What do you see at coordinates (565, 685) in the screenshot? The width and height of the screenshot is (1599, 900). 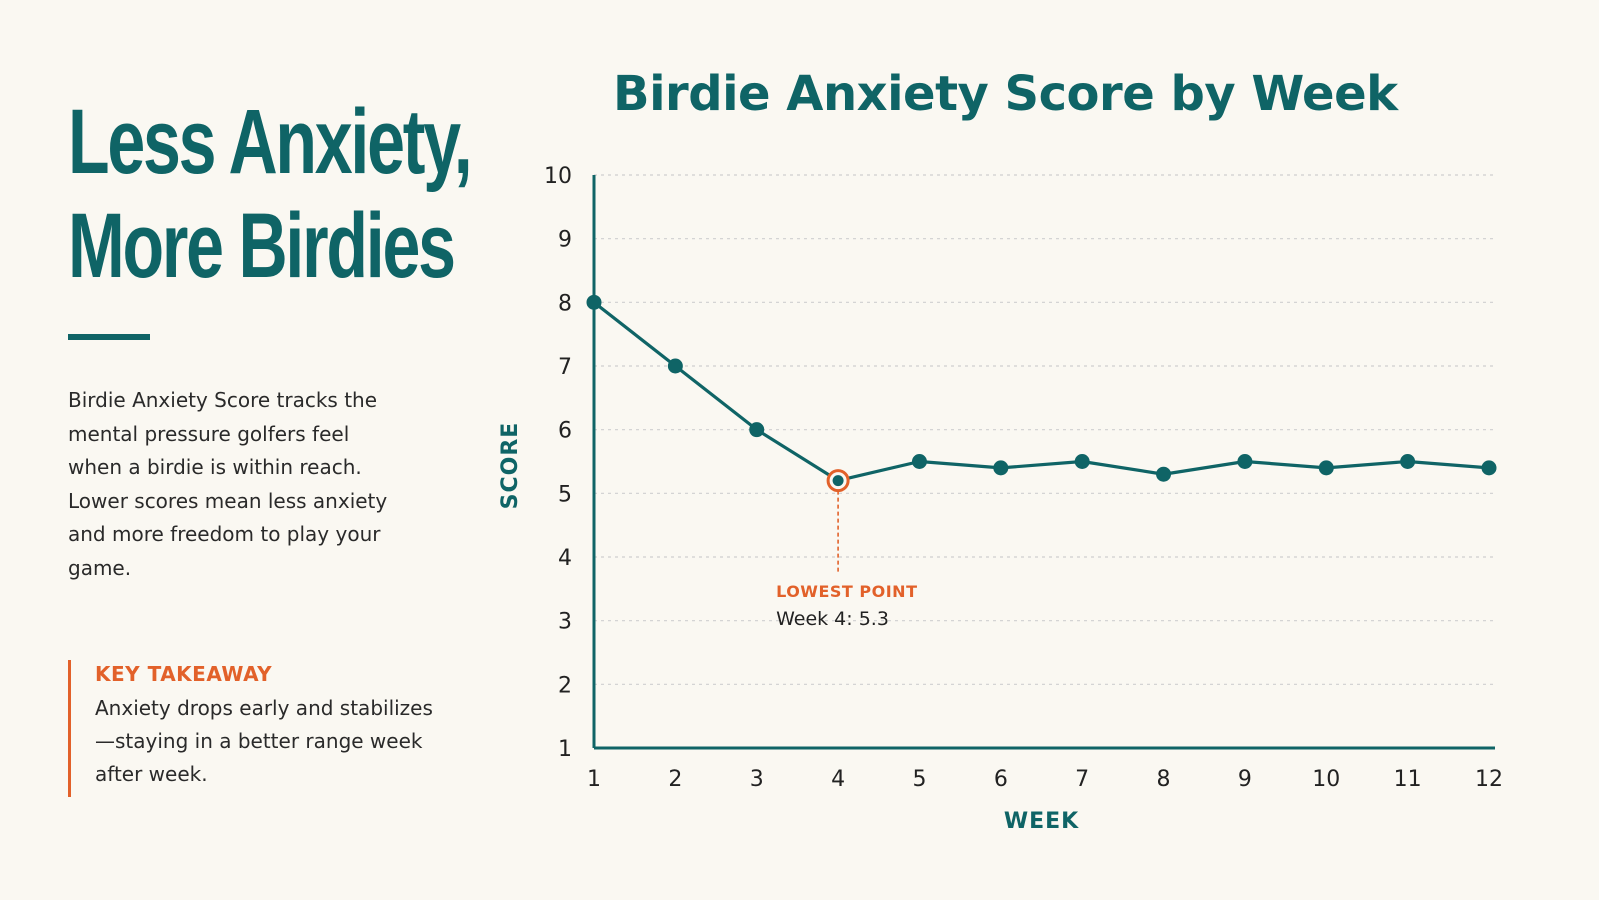 I see `y-tick-label: 2` at bounding box center [565, 685].